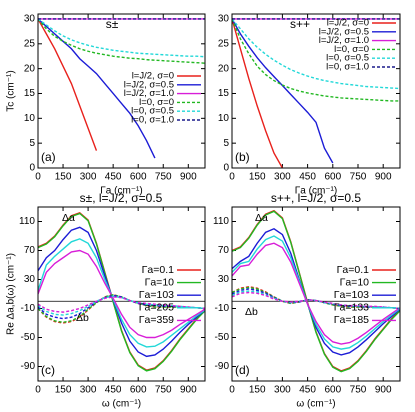 This screenshot has width=415, height=412. Describe the element at coordinates (156, 320) in the screenshot. I see `legend-label: Γa=359` at that location.